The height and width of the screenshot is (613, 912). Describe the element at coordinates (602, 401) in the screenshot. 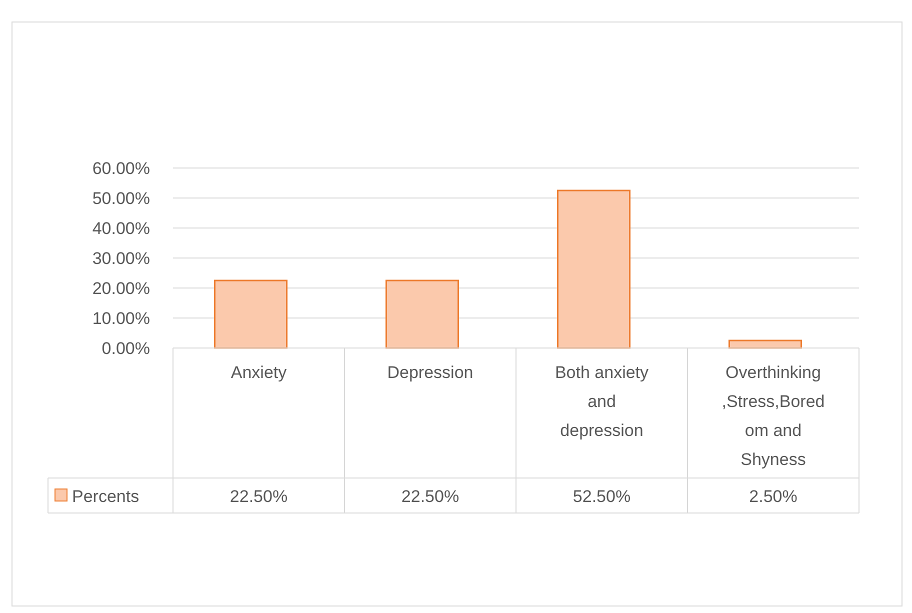

I see `x-tick-label: Both anxiety and depression` at that location.